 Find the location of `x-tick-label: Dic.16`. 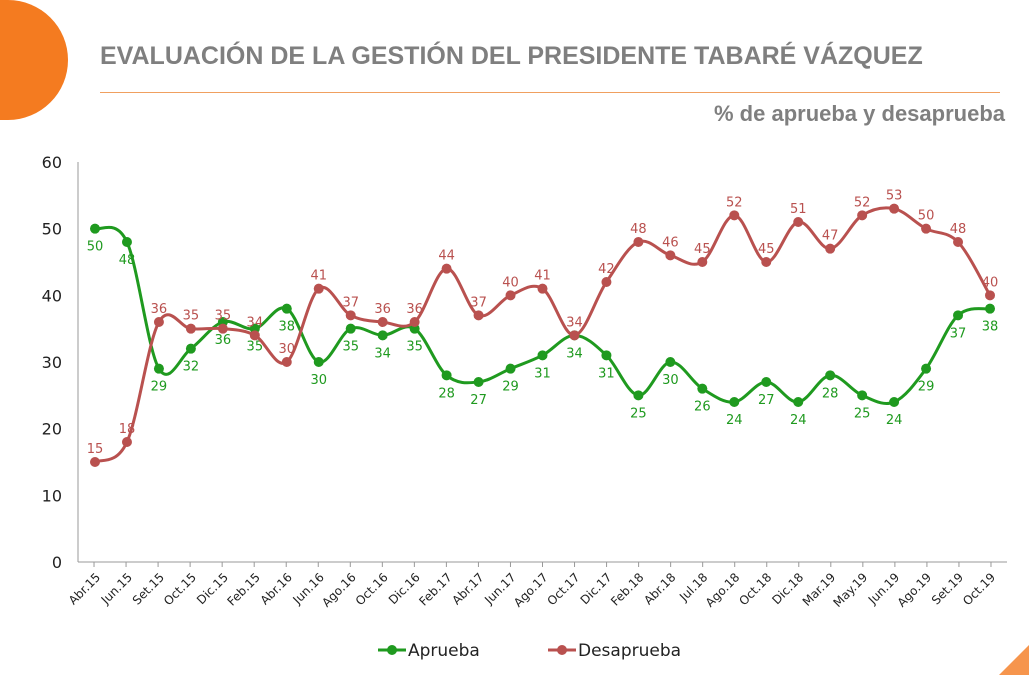

x-tick-label: Dic.16 is located at coordinates (404, 588).